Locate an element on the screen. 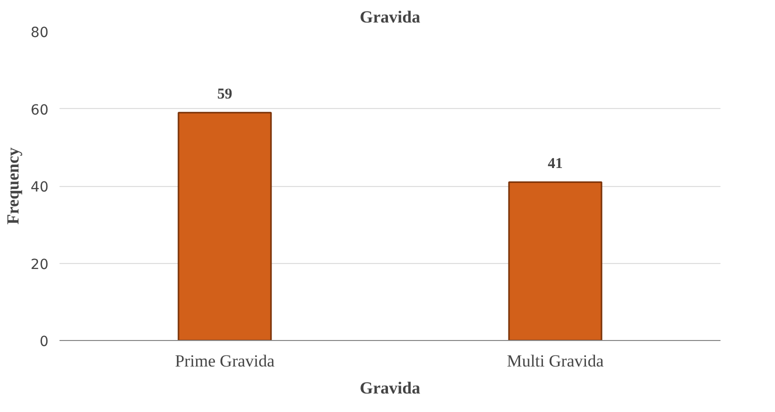  y-tick-label: 0 is located at coordinates (44, 342).